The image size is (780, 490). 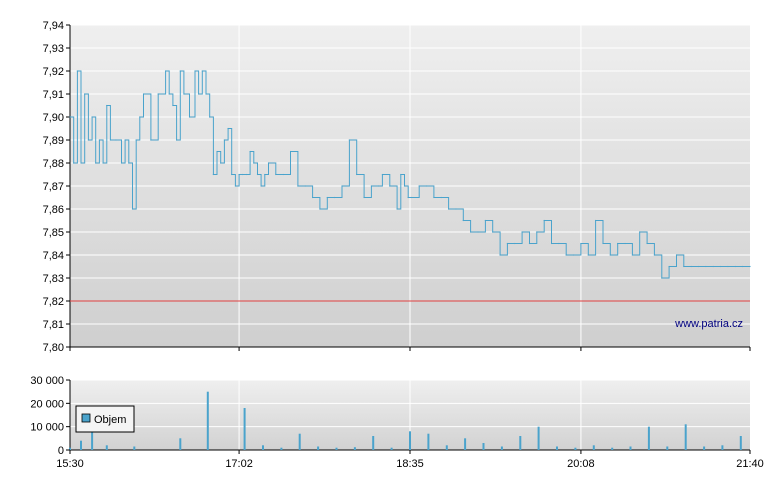 I want to click on price-y-tick-label: 7,82, so click(x=53, y=302).